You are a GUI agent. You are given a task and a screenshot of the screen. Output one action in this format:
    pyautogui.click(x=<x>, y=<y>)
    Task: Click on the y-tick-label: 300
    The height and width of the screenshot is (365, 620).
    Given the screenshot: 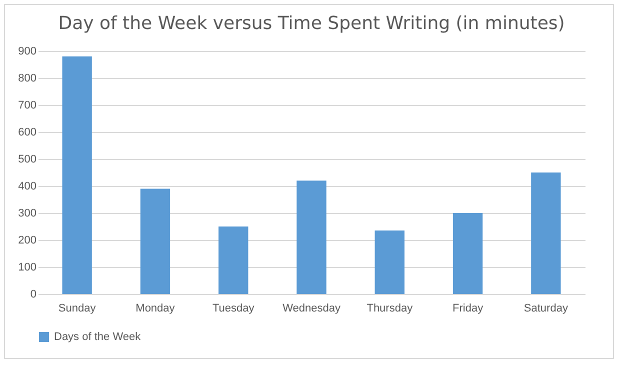 What is the action you would take?
    pyautogui.click(x=27, y=214)
    